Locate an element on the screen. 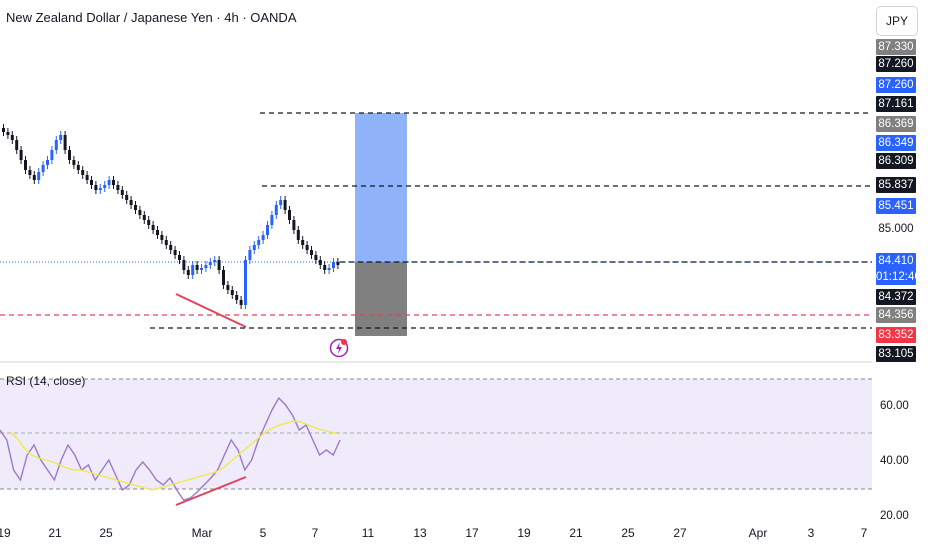 This screenshot has height=550, width=932. rsi-ma-line is located at coordinates (173, 455).